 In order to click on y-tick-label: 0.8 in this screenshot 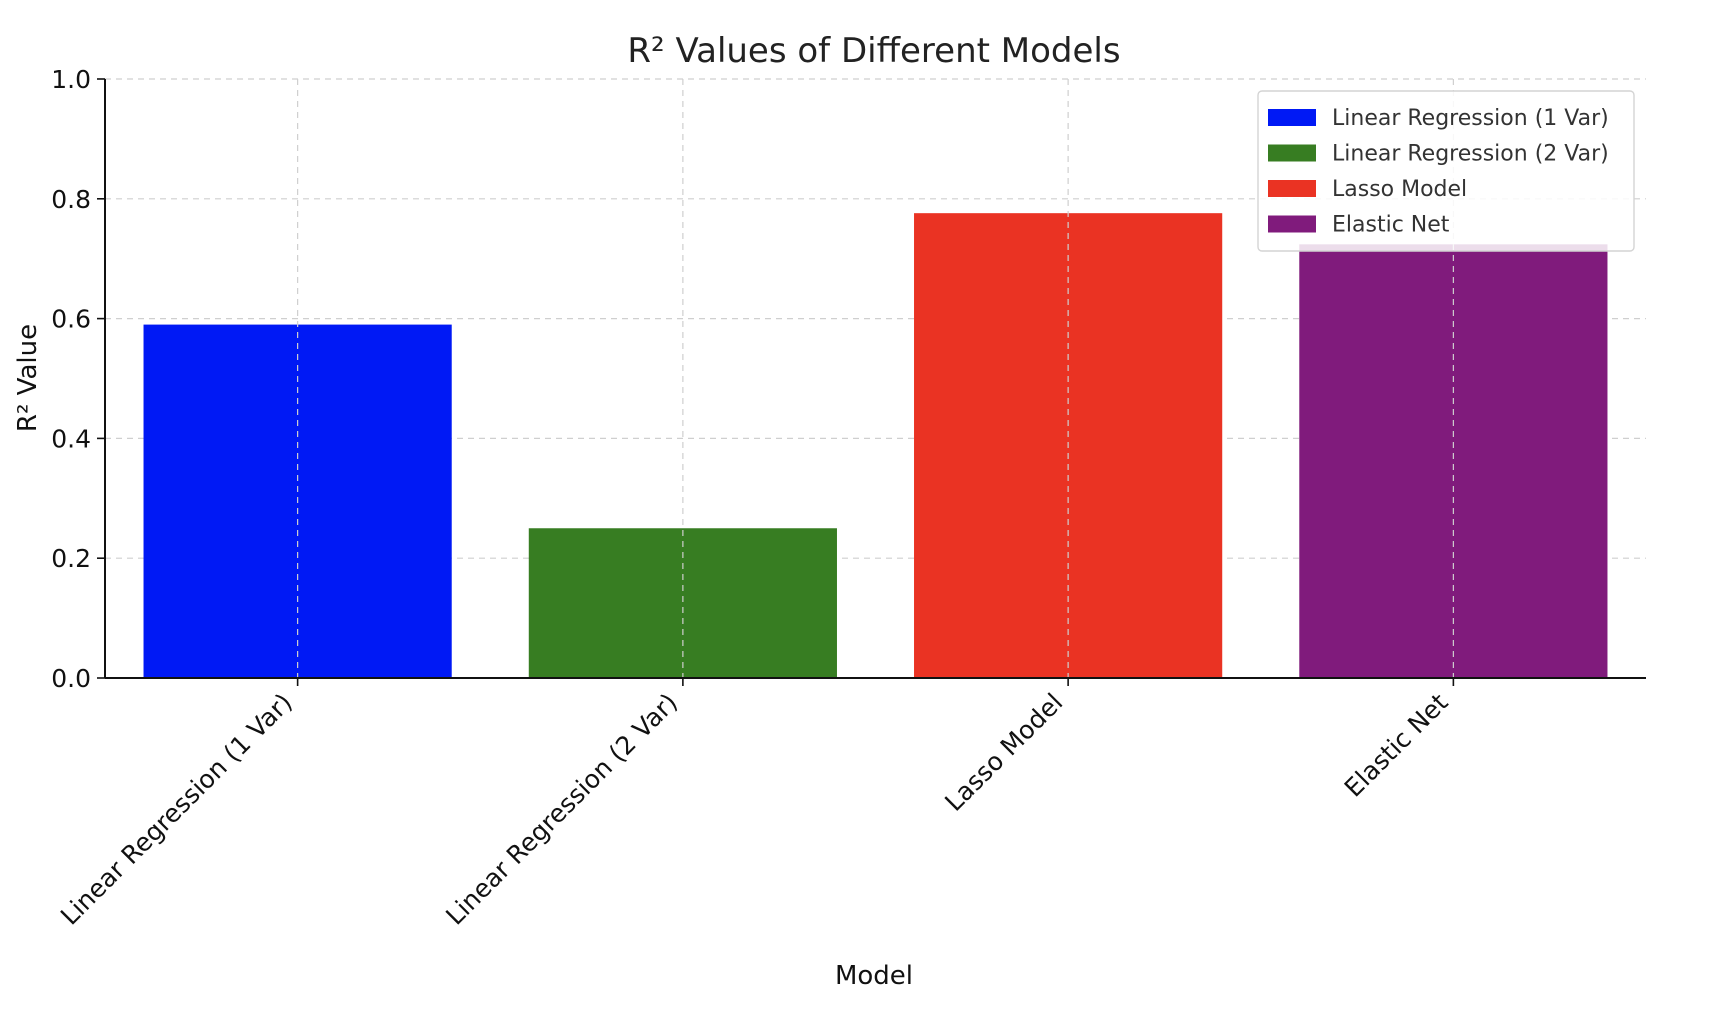, I will do `click(71, 199)`.